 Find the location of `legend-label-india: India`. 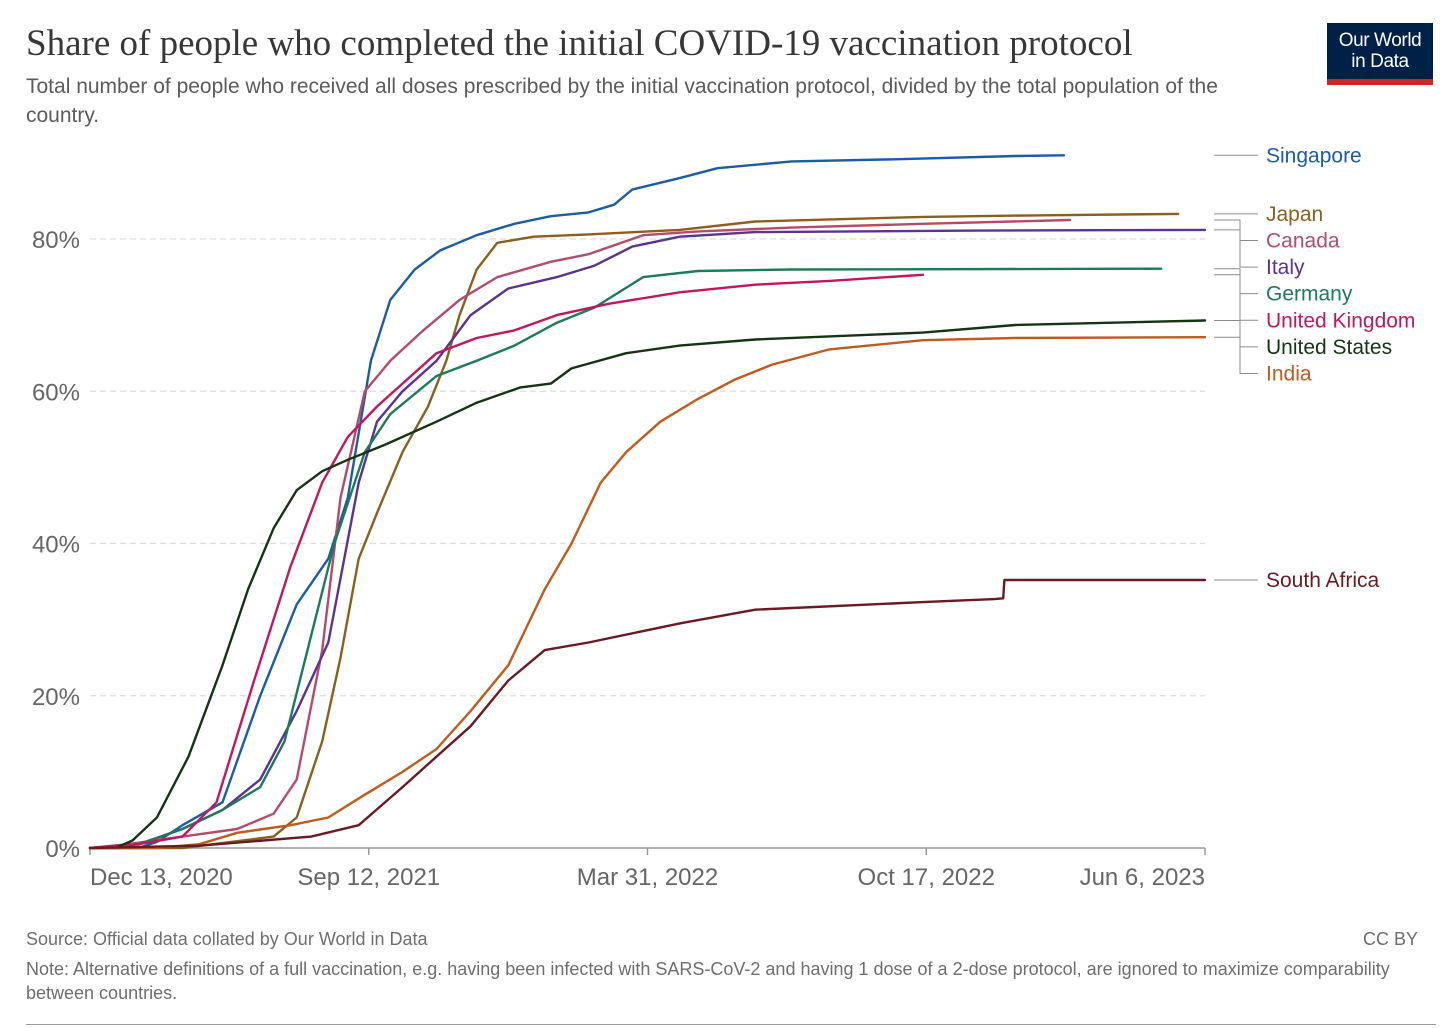

legend-label-india: India is located at coordinates (1289, 373).